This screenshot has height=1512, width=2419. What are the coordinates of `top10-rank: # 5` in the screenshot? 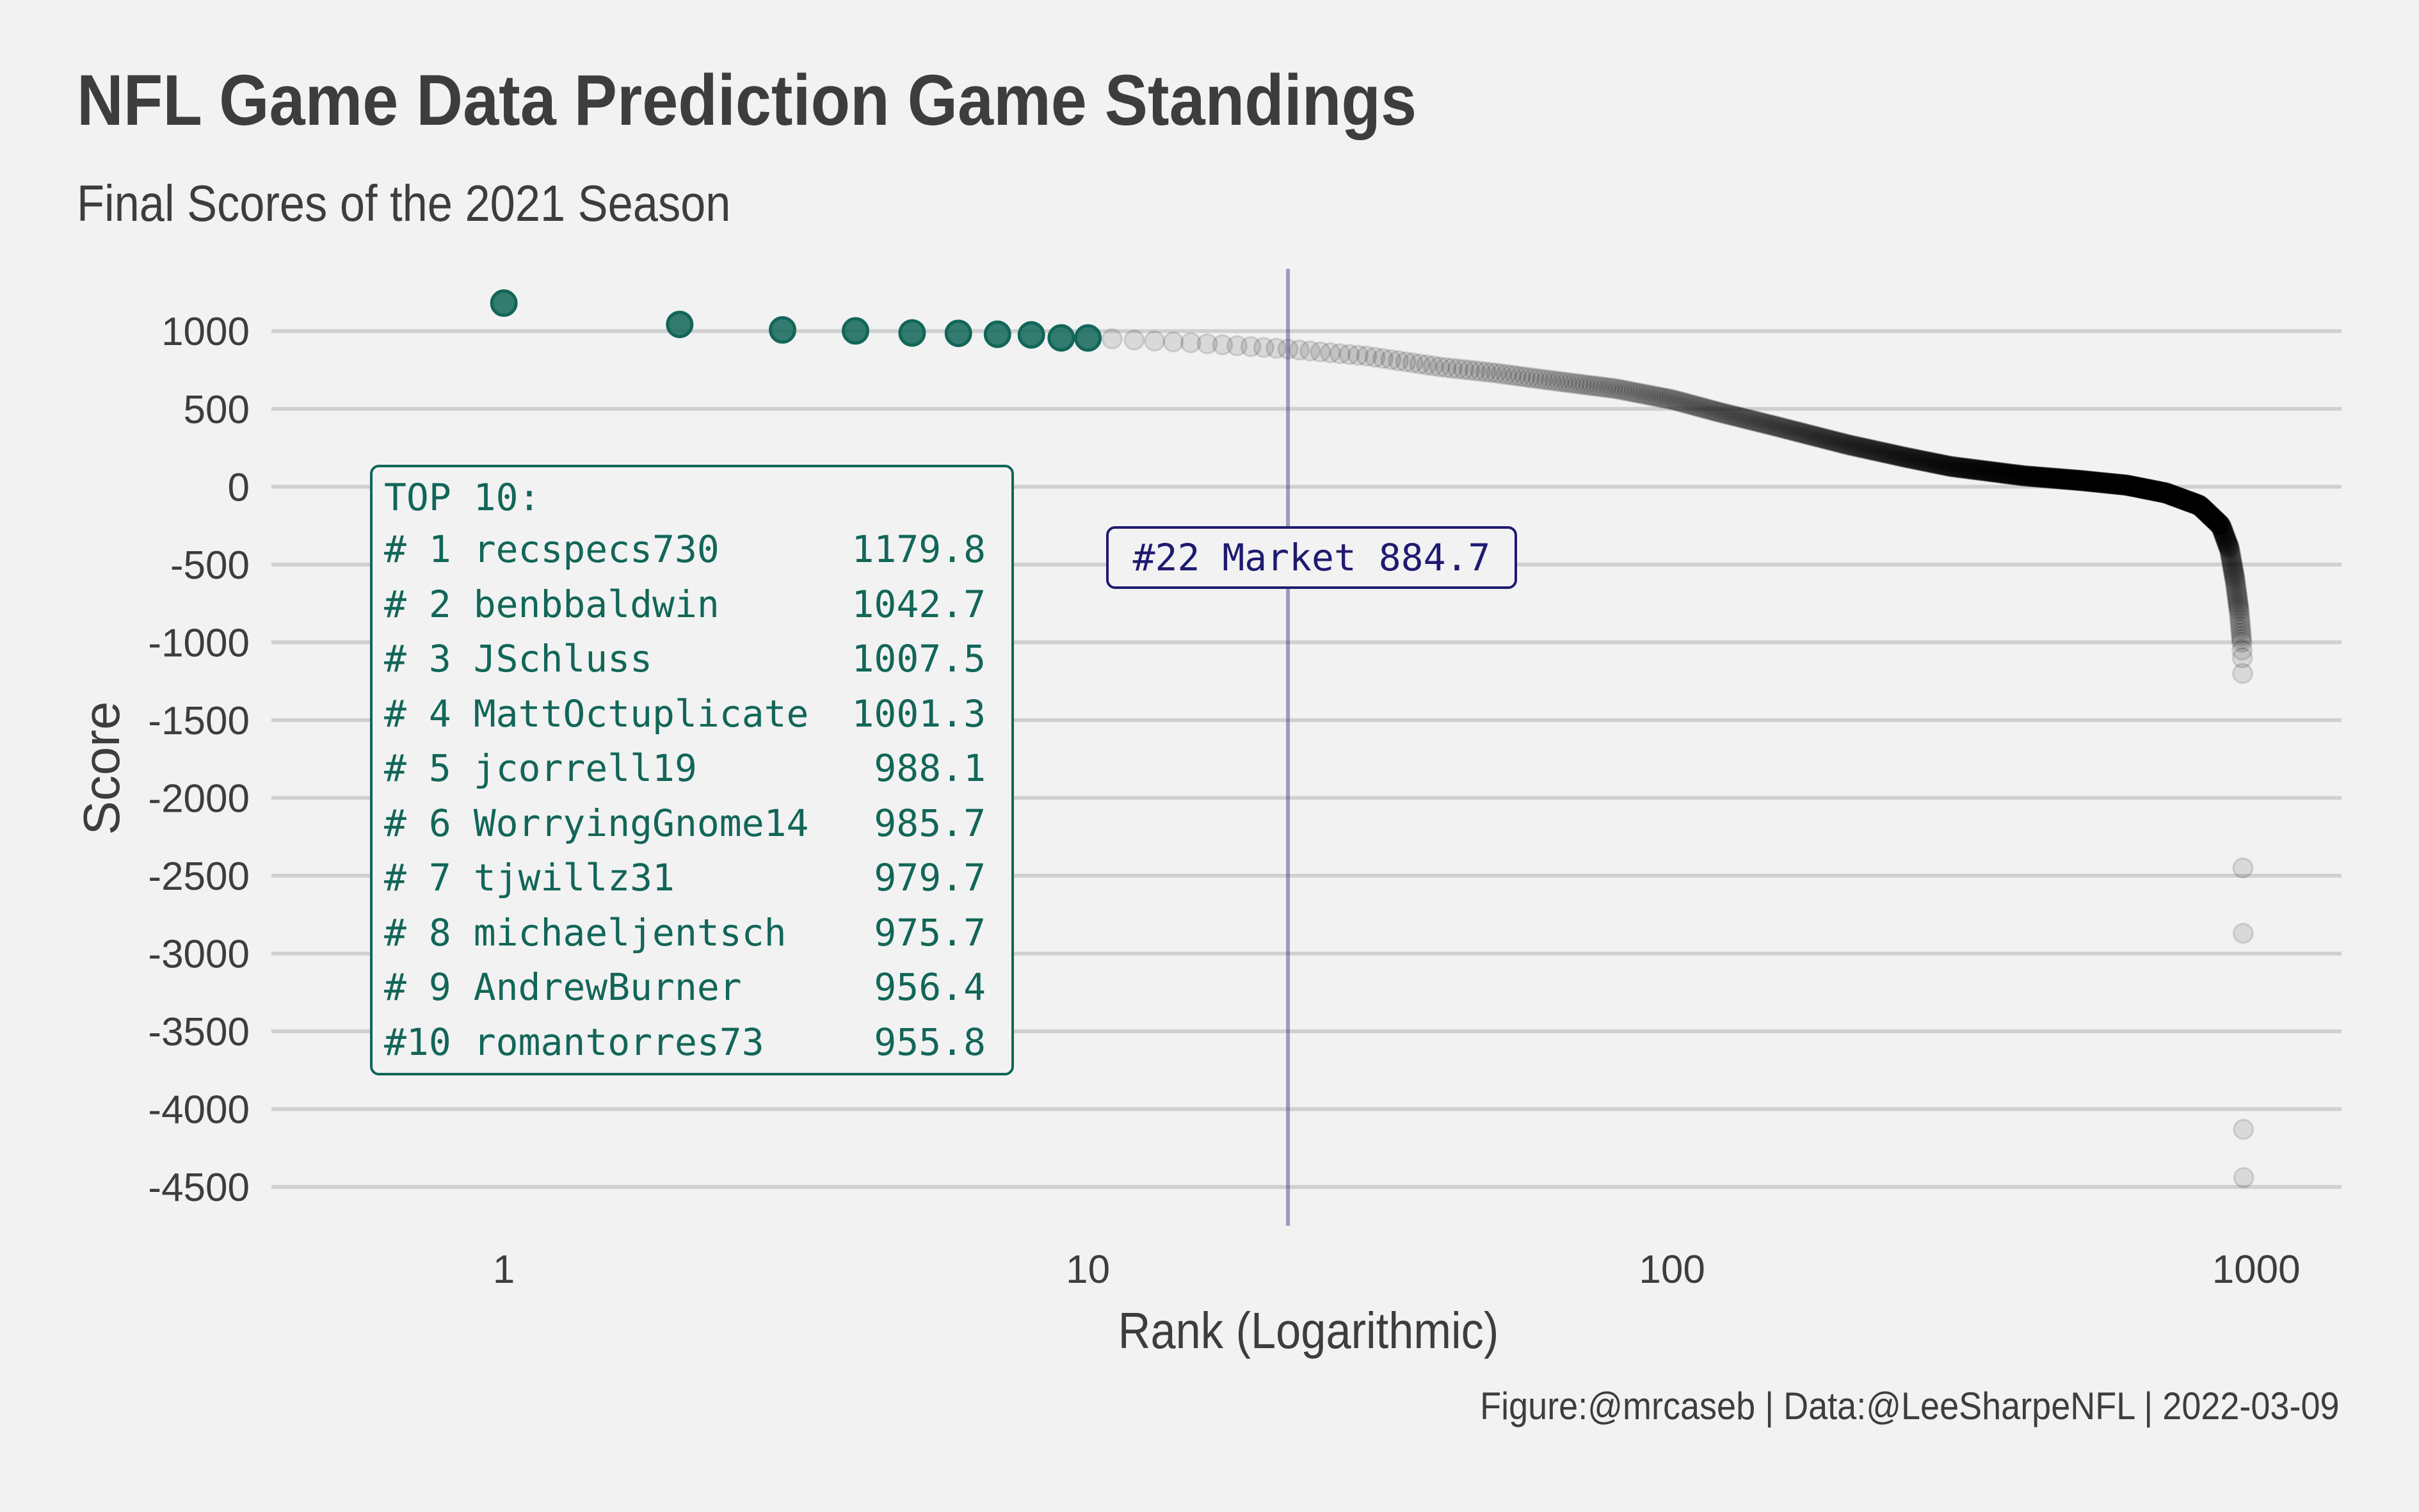 It's located at (429, 768).